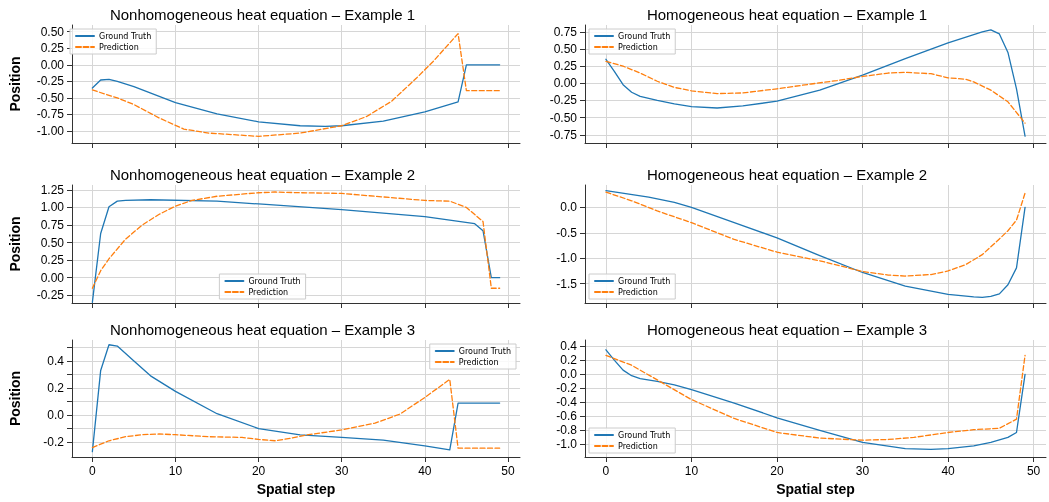 The height and width of the screenshot is (502, 1049). I want to click on chart-title: Homogeneous heat equation – Example 1, so click(787, 14).